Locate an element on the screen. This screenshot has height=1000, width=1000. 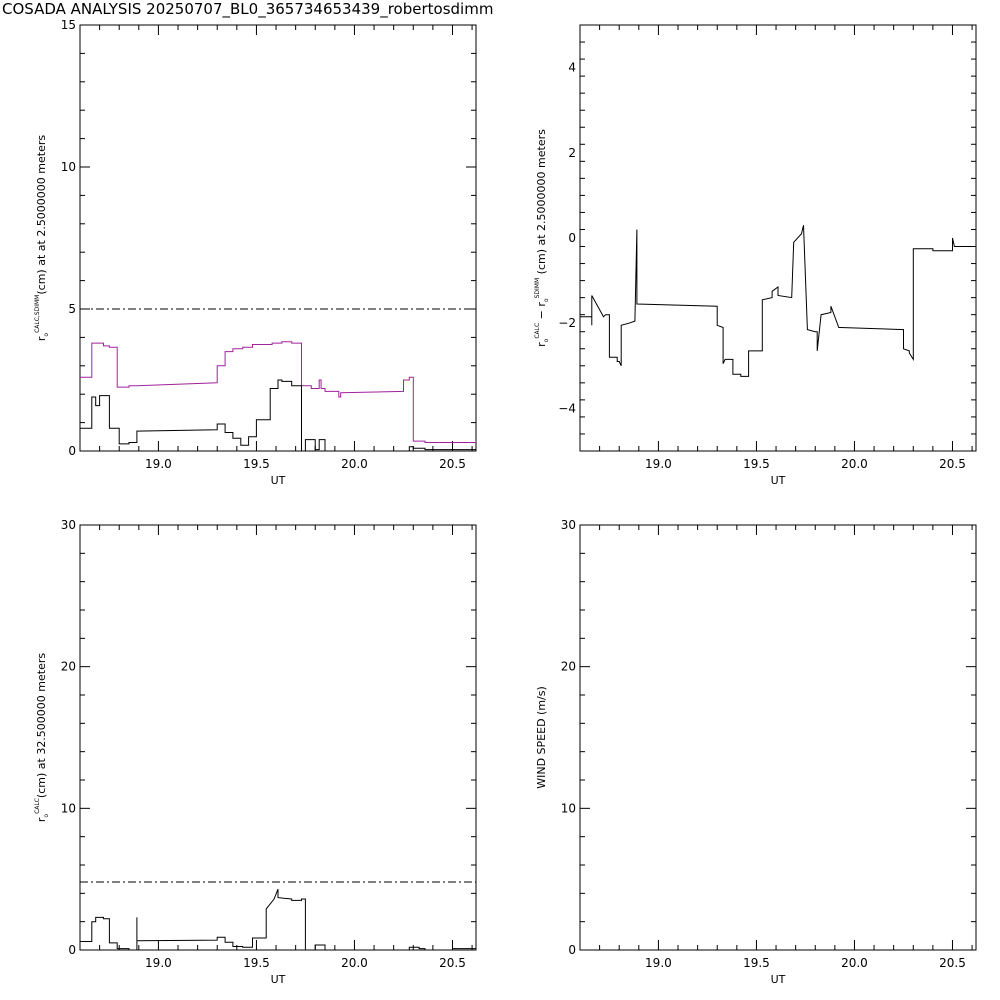
y-tick-label: −2 is located at coordinates (567, 323).